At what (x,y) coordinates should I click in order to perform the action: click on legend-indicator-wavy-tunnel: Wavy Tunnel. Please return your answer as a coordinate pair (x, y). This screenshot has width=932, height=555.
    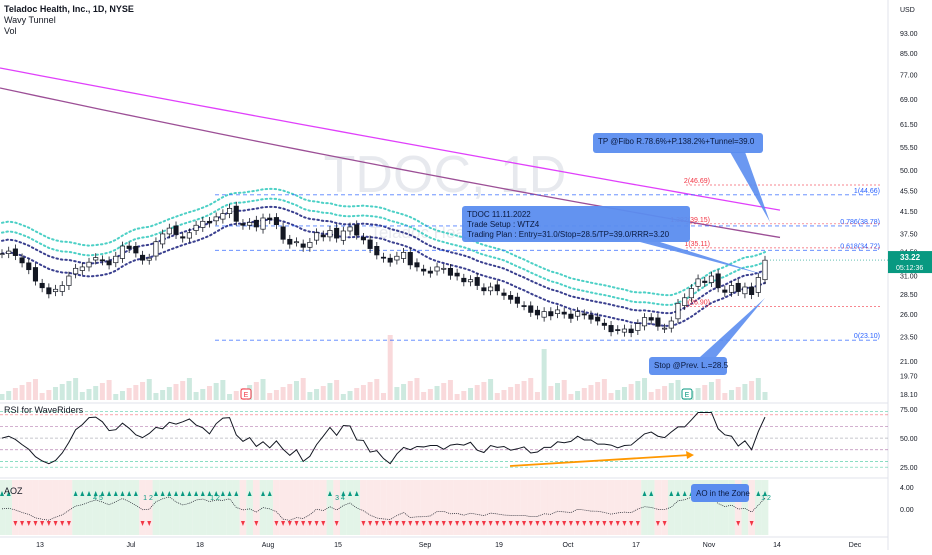
    Looking at the image, I should click on (30, 20).